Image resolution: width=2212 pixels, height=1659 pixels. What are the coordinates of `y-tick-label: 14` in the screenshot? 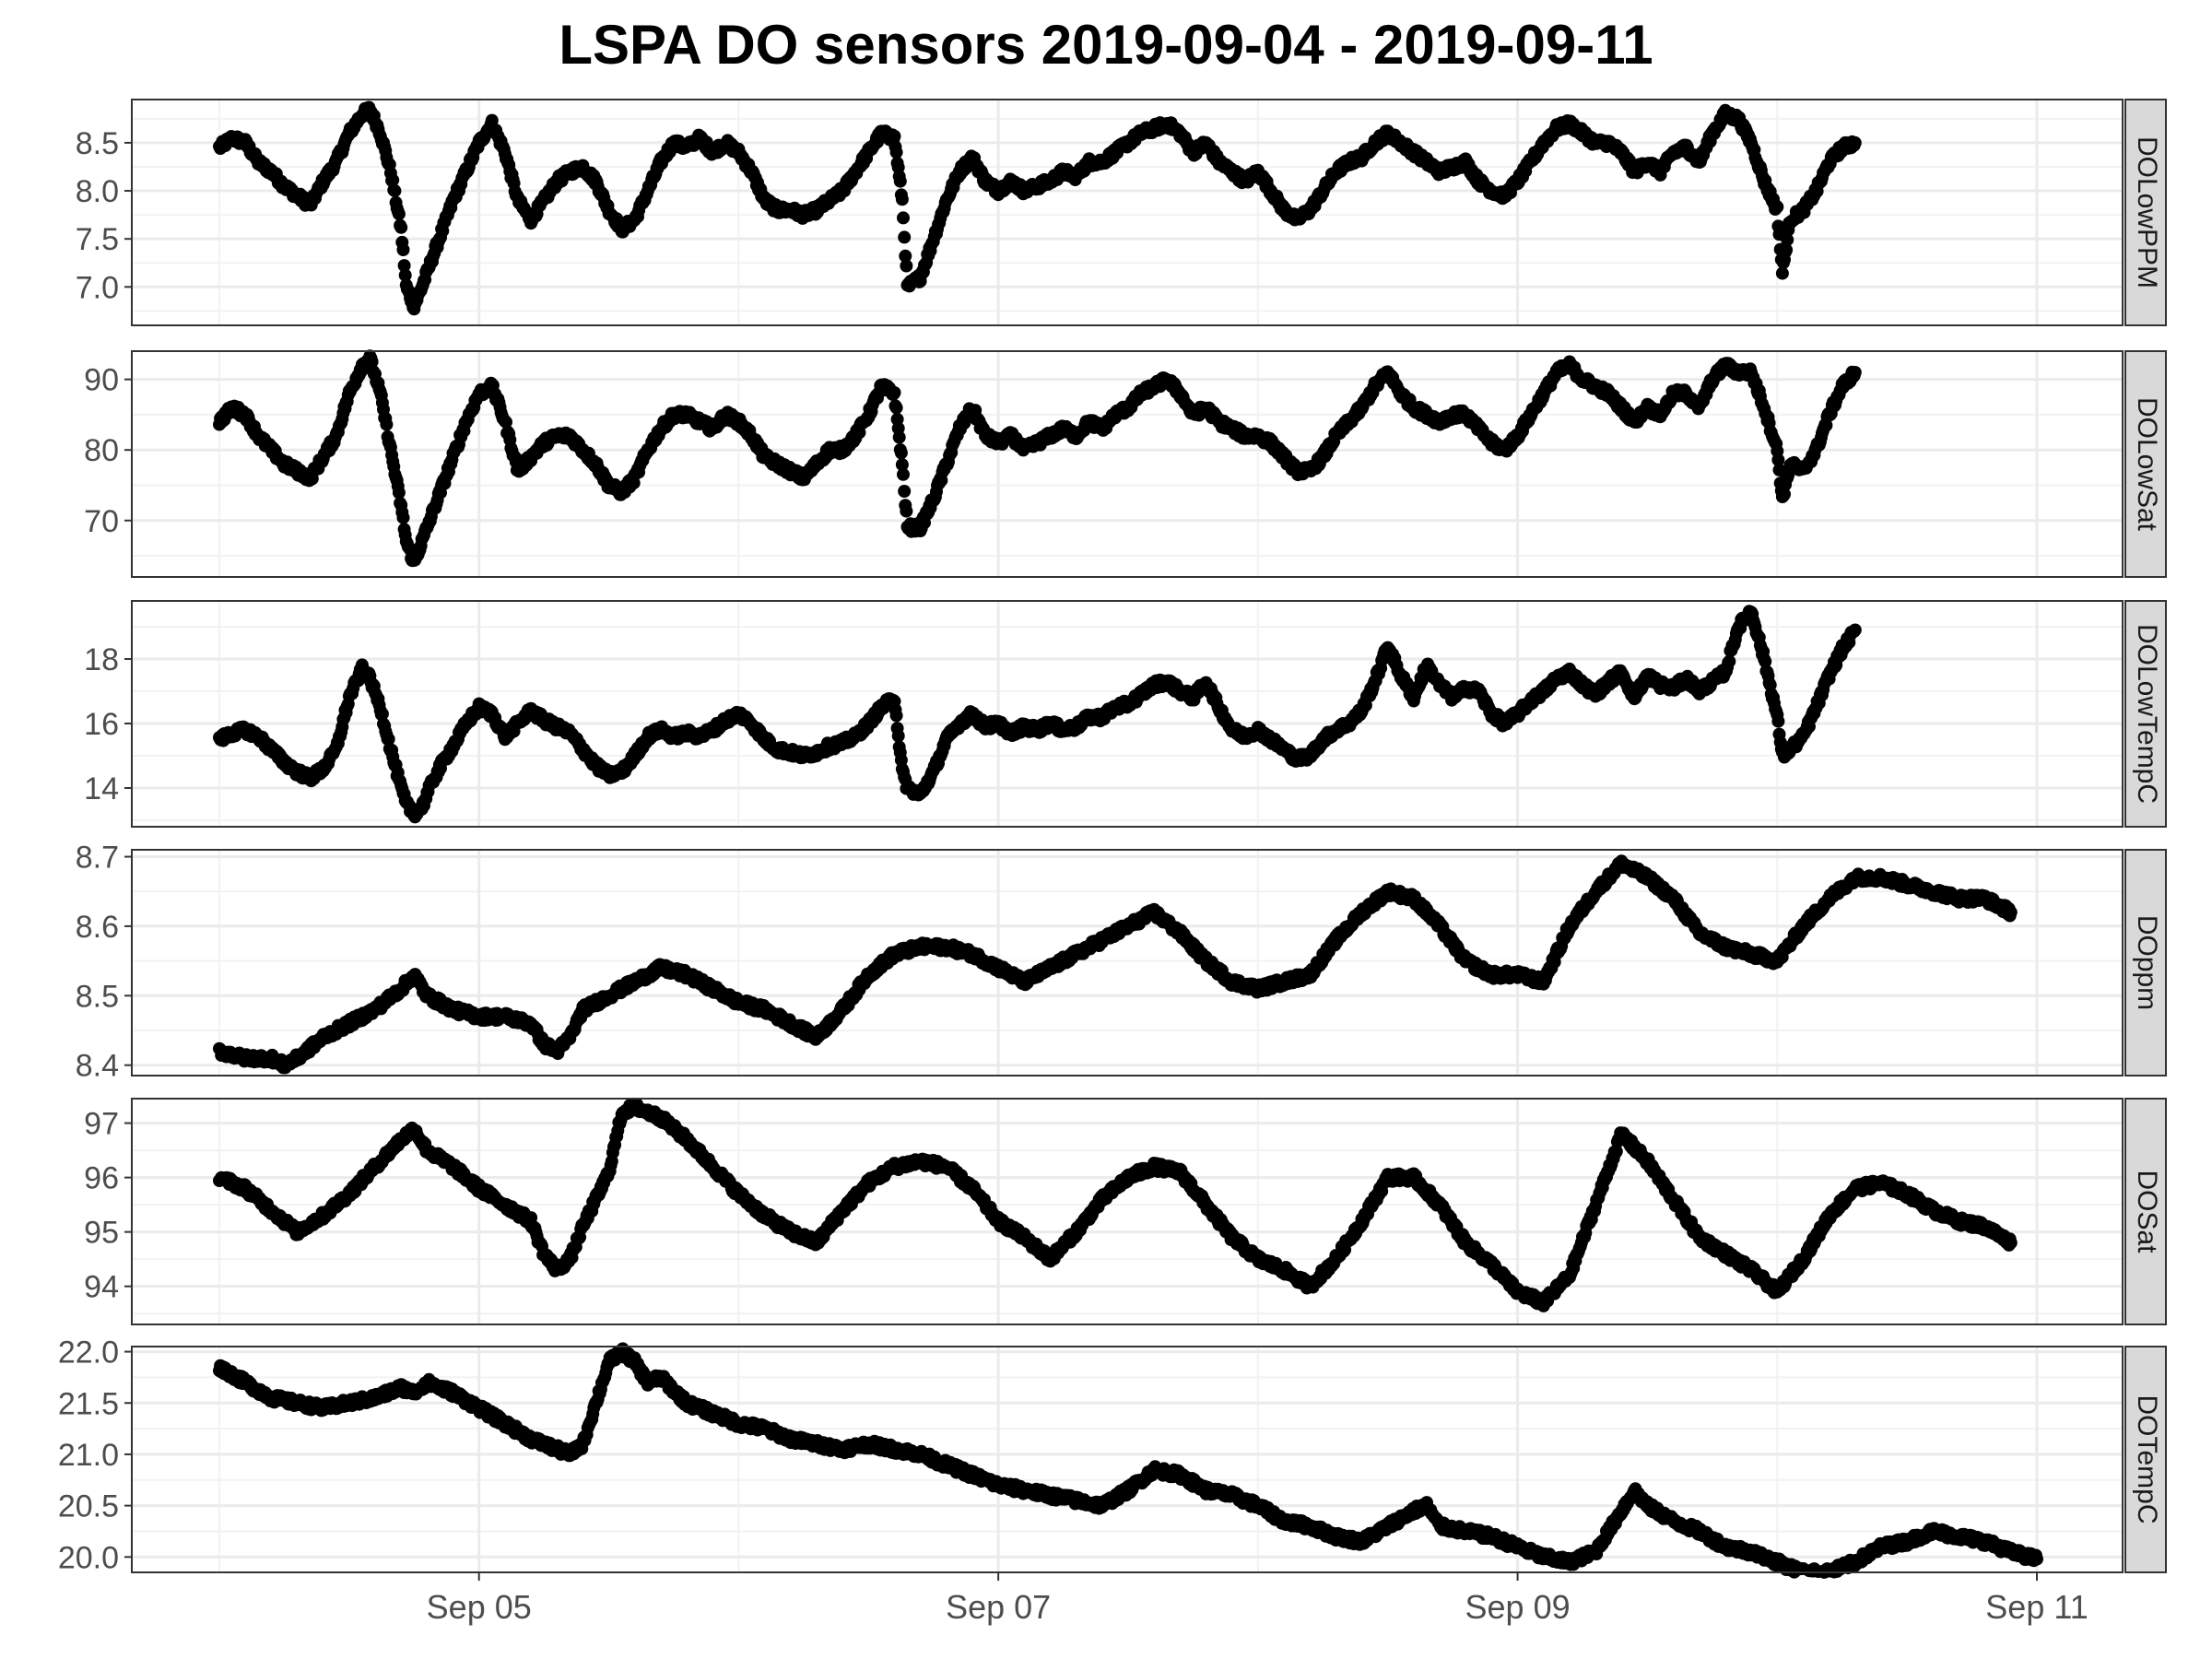 It's located at (101, 788).